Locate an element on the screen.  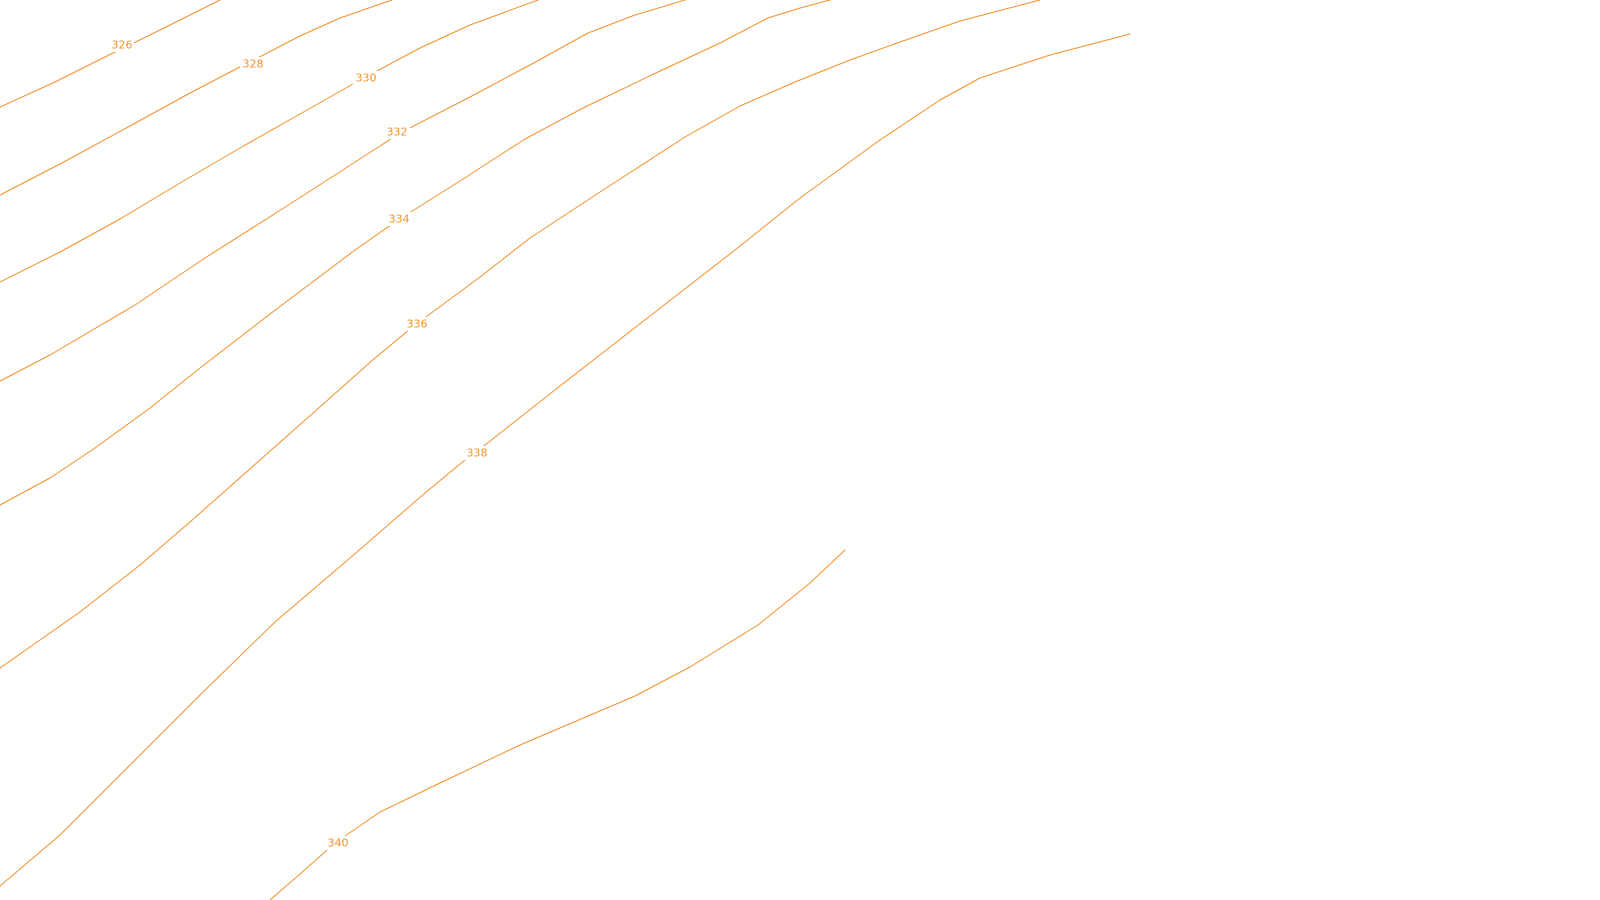
contour-label-334: 334 is located at coordinates (399, 219).